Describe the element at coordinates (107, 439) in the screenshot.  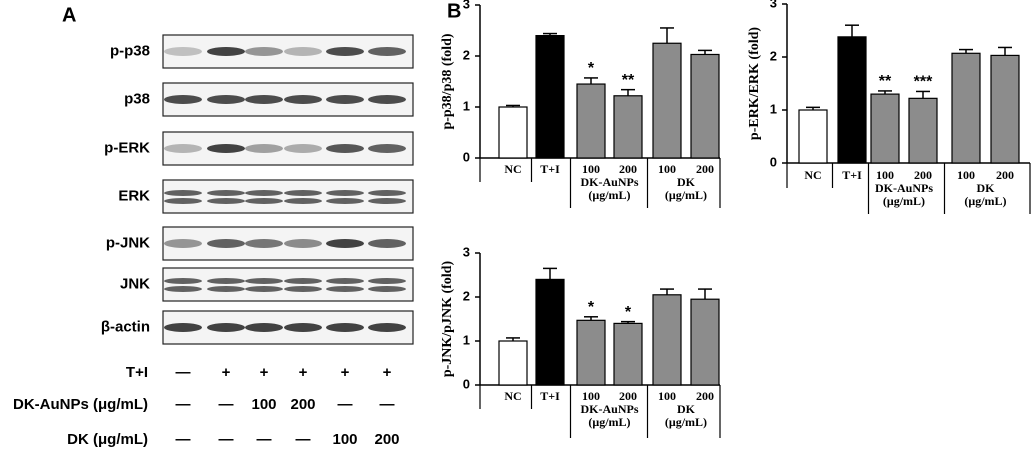
I see `treatment-label: DK (μg/mL)` at that location.